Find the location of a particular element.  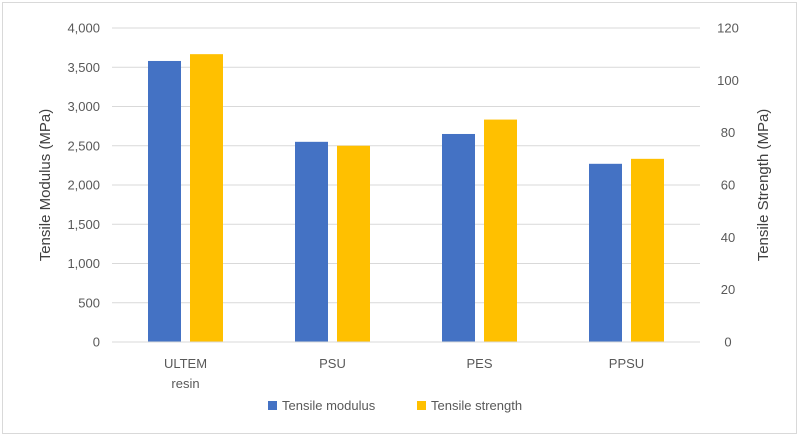

x-category-label: PPSU is located at coordinates (626, 363).